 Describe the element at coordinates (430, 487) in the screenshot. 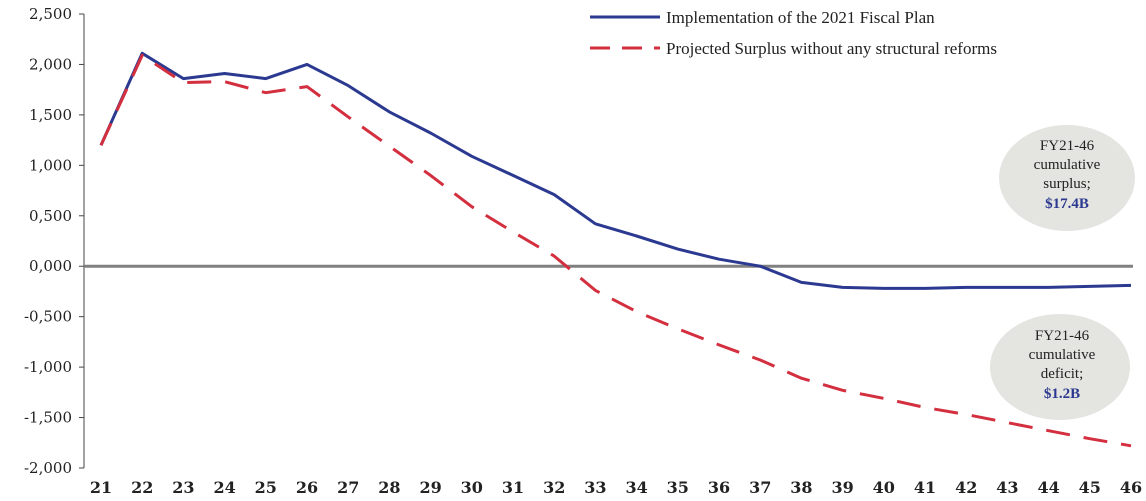

I see `x-tick-label: 29` at that location.